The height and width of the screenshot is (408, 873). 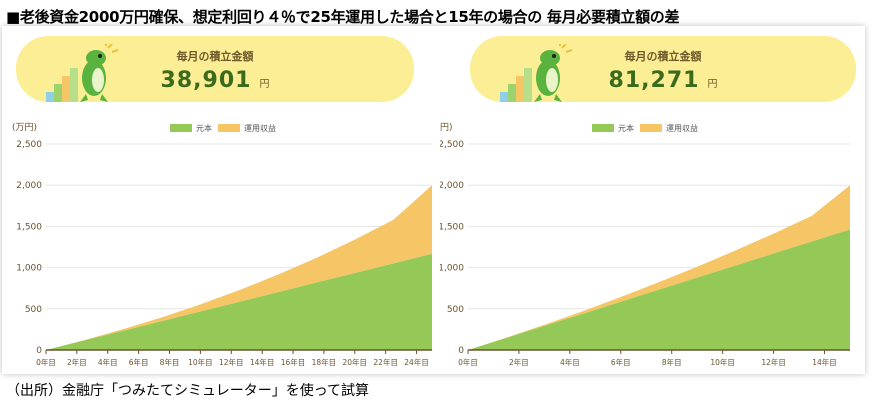 I want to click on x-tick-label: 24年目, so click(x=416, y=362).